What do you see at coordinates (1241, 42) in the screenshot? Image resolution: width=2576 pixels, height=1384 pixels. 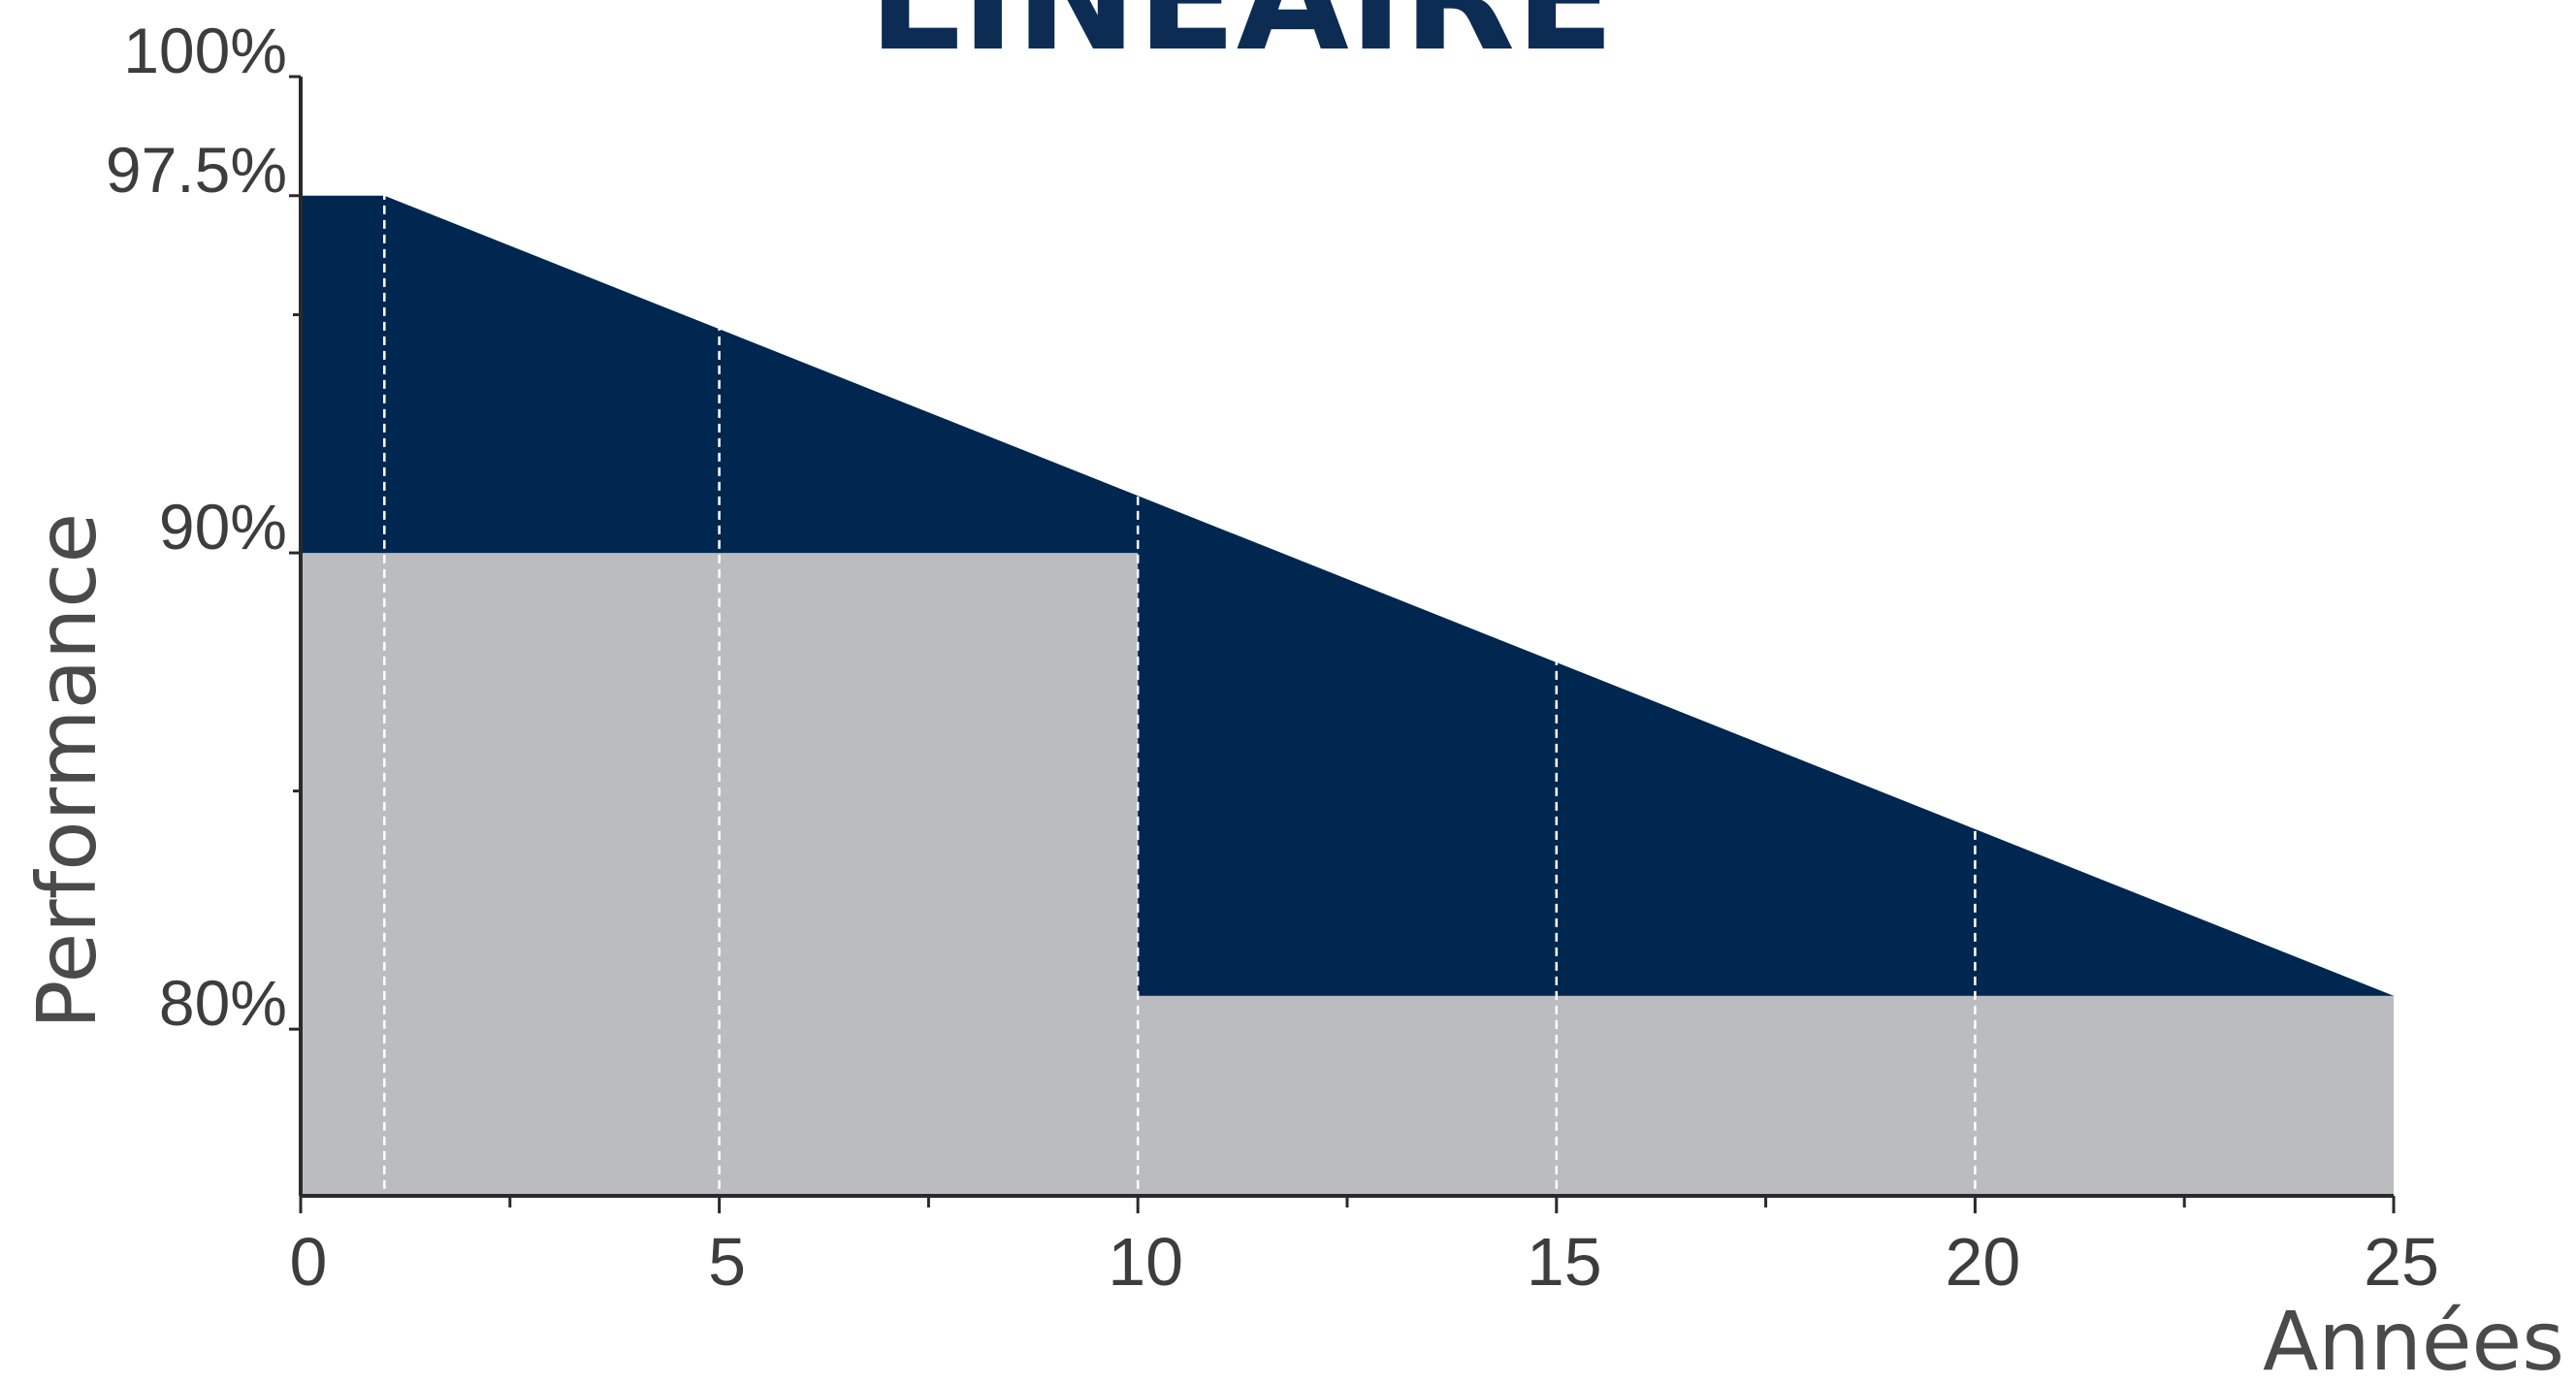 I see `chart-title: LINÉAIRE` at bounding box center [1241, 42].